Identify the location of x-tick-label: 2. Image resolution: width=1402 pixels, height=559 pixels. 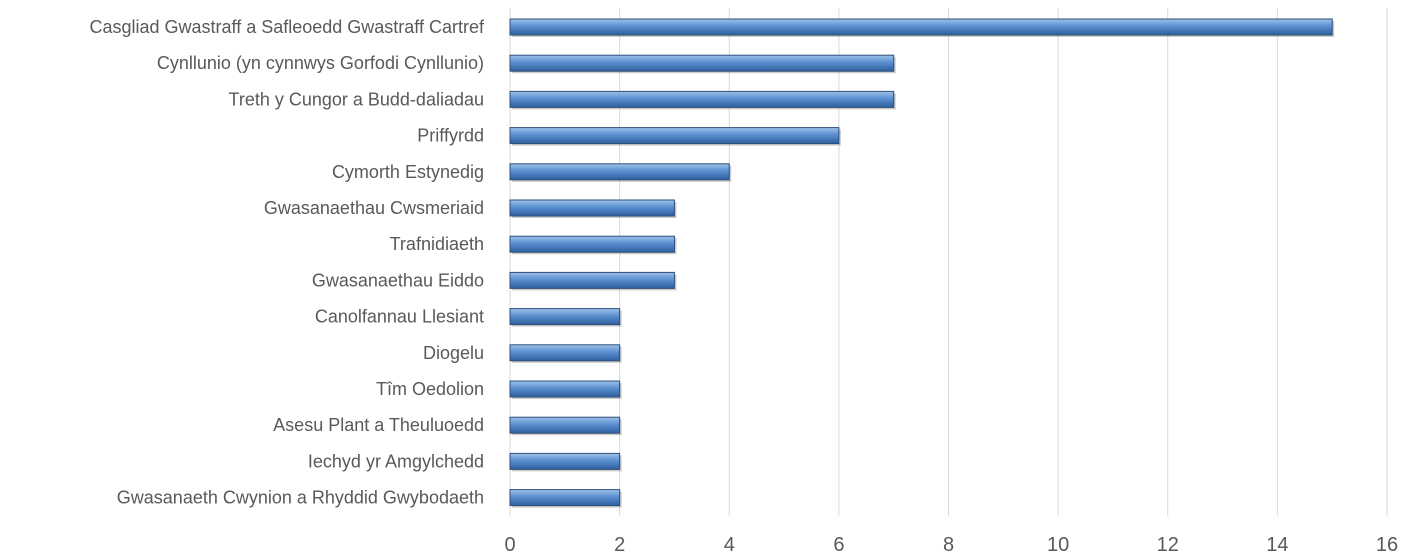
(619, 545).